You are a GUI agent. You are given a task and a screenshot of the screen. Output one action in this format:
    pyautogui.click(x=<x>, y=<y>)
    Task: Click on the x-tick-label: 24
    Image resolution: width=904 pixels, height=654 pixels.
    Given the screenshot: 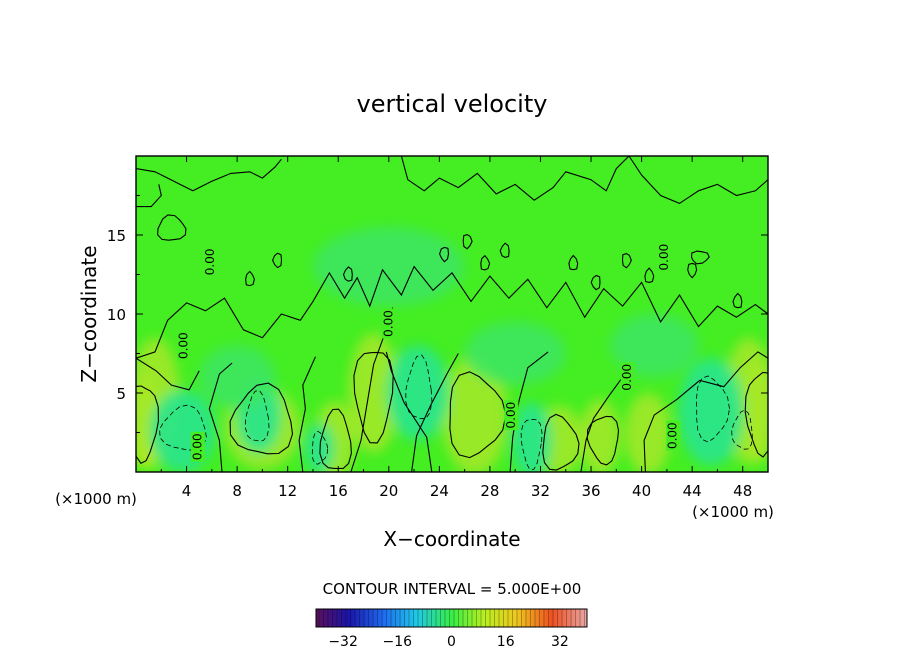 What is the action you would take?
    pyautogui.click(x=439, y=491)
    